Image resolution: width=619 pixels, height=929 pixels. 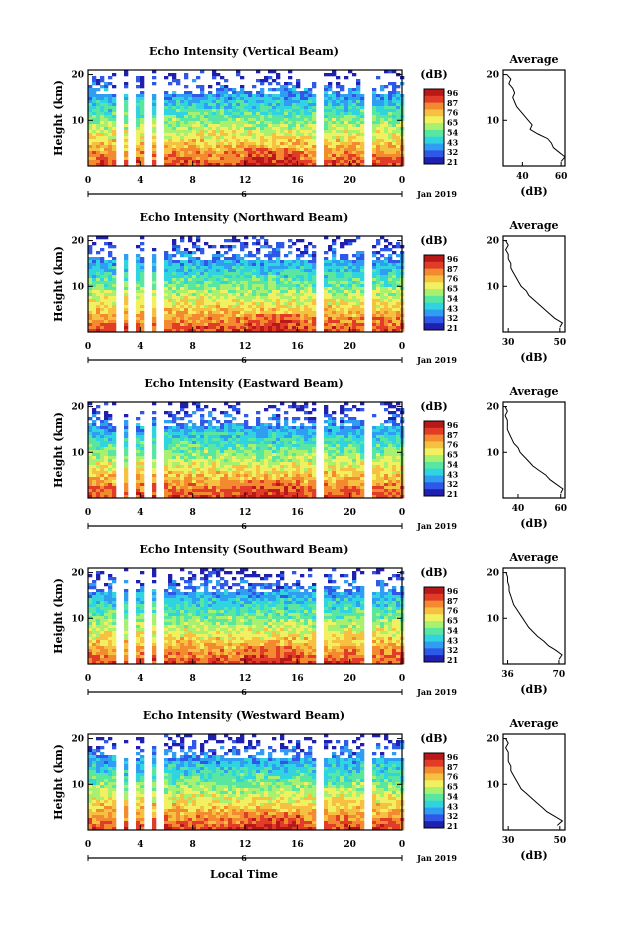 I want to click on avg-x-tick-label: 70, so click(x=559, y=675).